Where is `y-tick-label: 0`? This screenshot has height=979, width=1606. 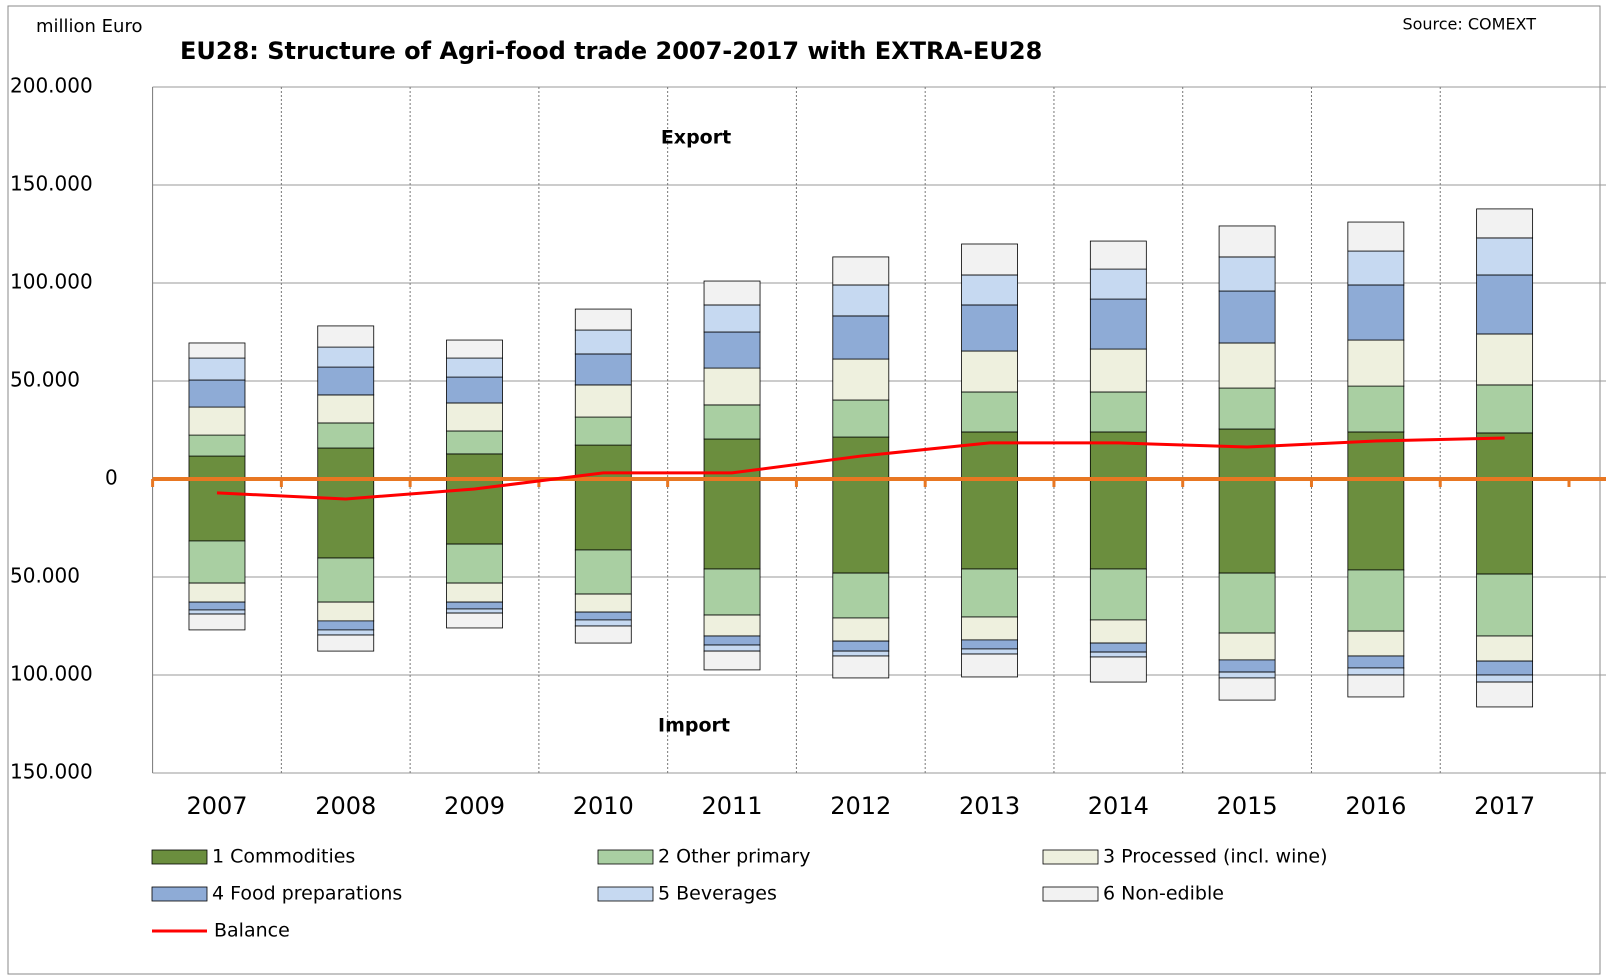 y-tick-label: 0 is located at coordinates (111, 478).